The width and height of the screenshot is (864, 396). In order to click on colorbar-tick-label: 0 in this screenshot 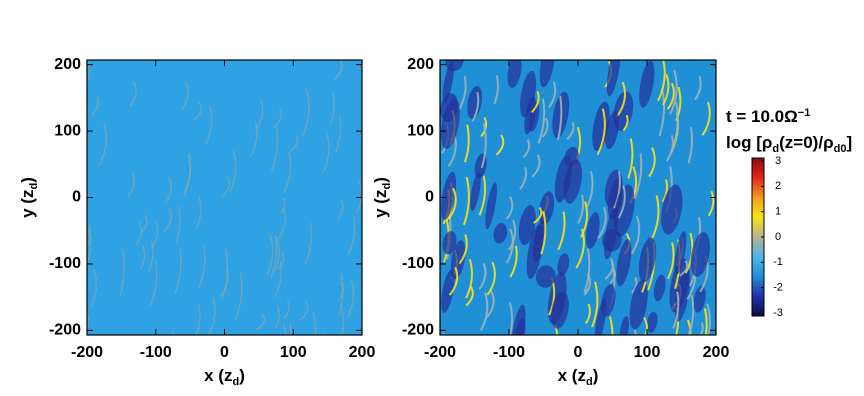, I will do `click(778, 237)`.